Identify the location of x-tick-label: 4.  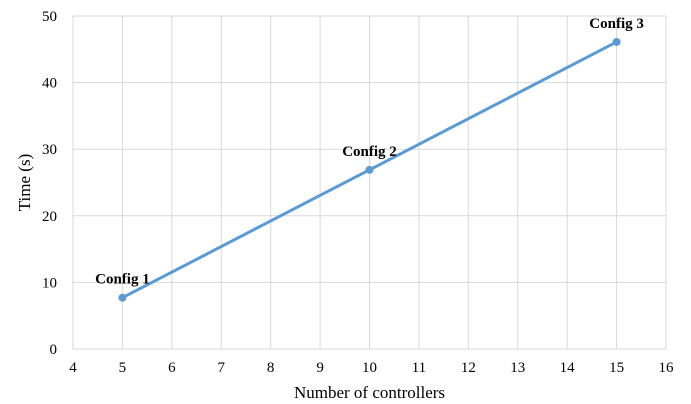
(73, 368).